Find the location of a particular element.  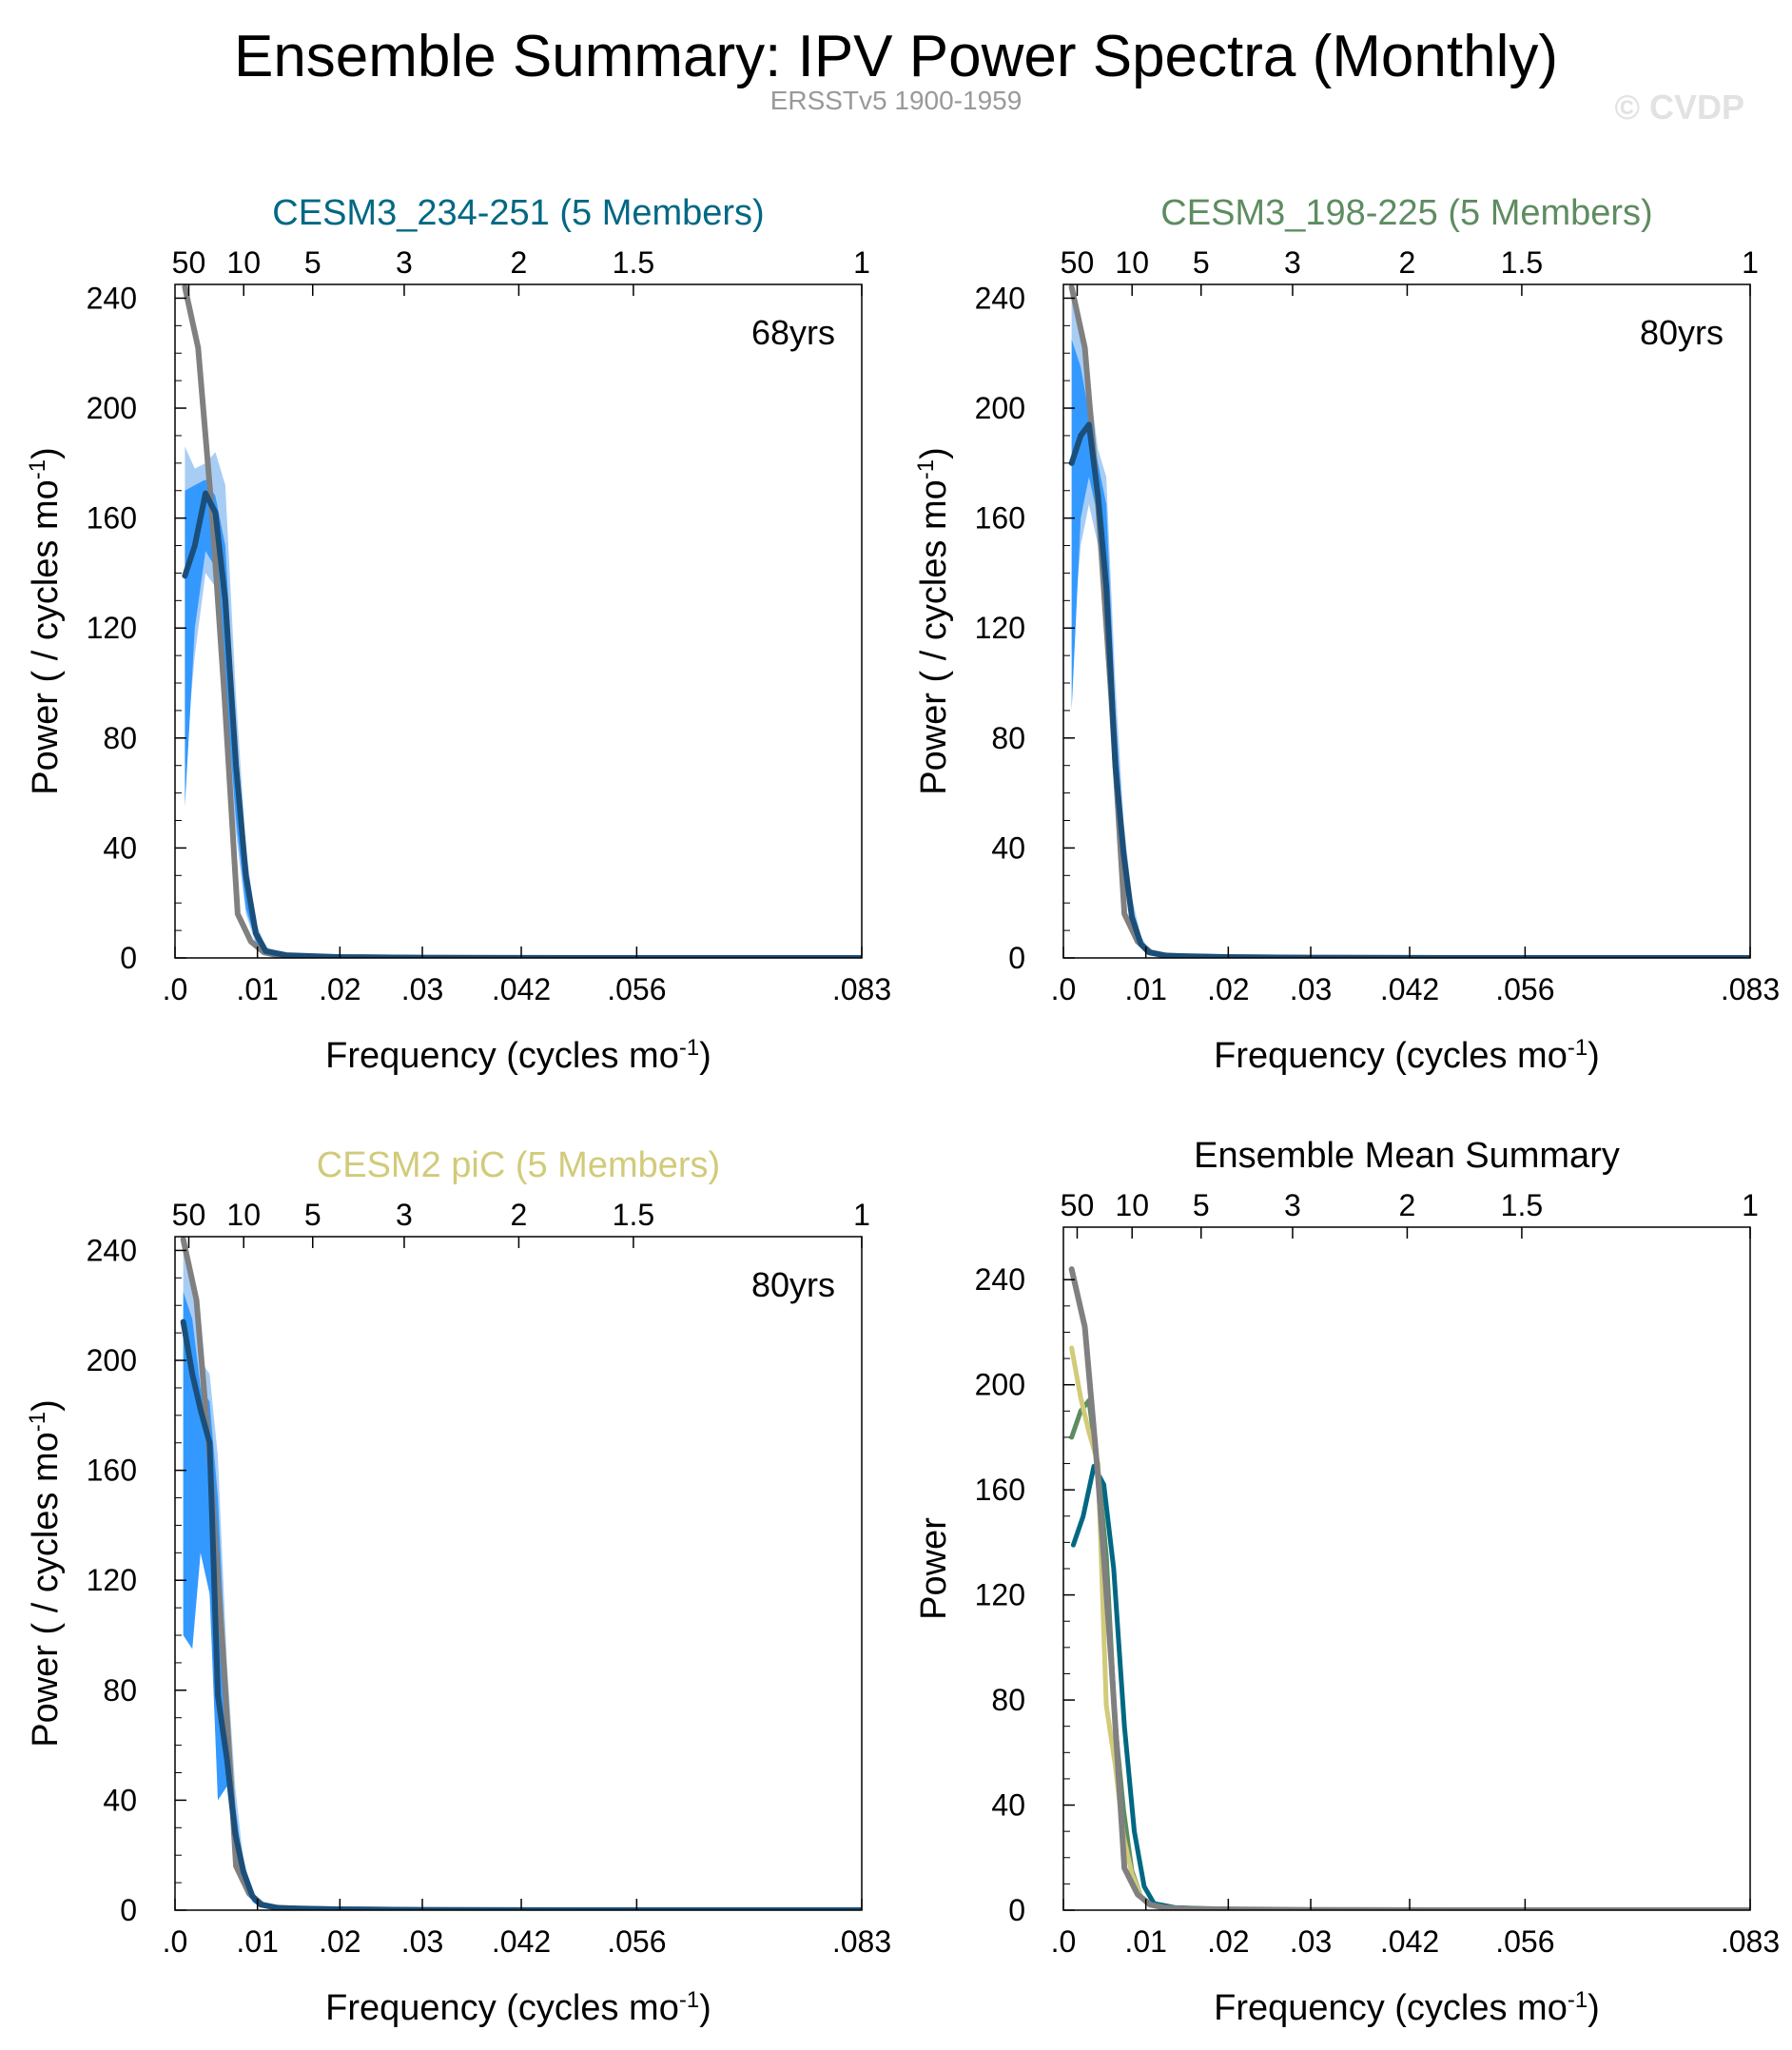

record-length-label: 80yrs is located at coordinates (793, 1284).